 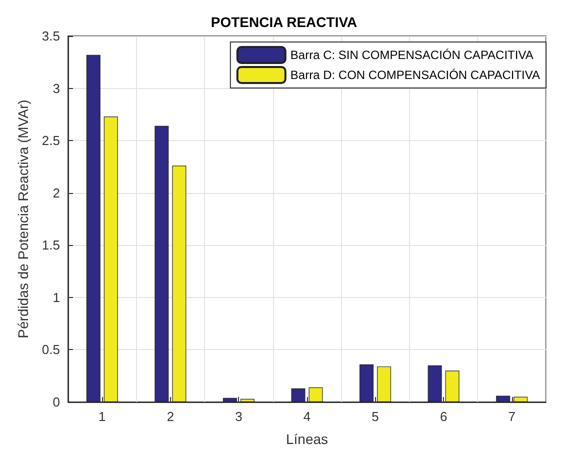 What do you see at coordinates (284, 22) in the screenshot?
I see `chart-title: POTENCIA REACTIVA` at bounding box center [284, 22].